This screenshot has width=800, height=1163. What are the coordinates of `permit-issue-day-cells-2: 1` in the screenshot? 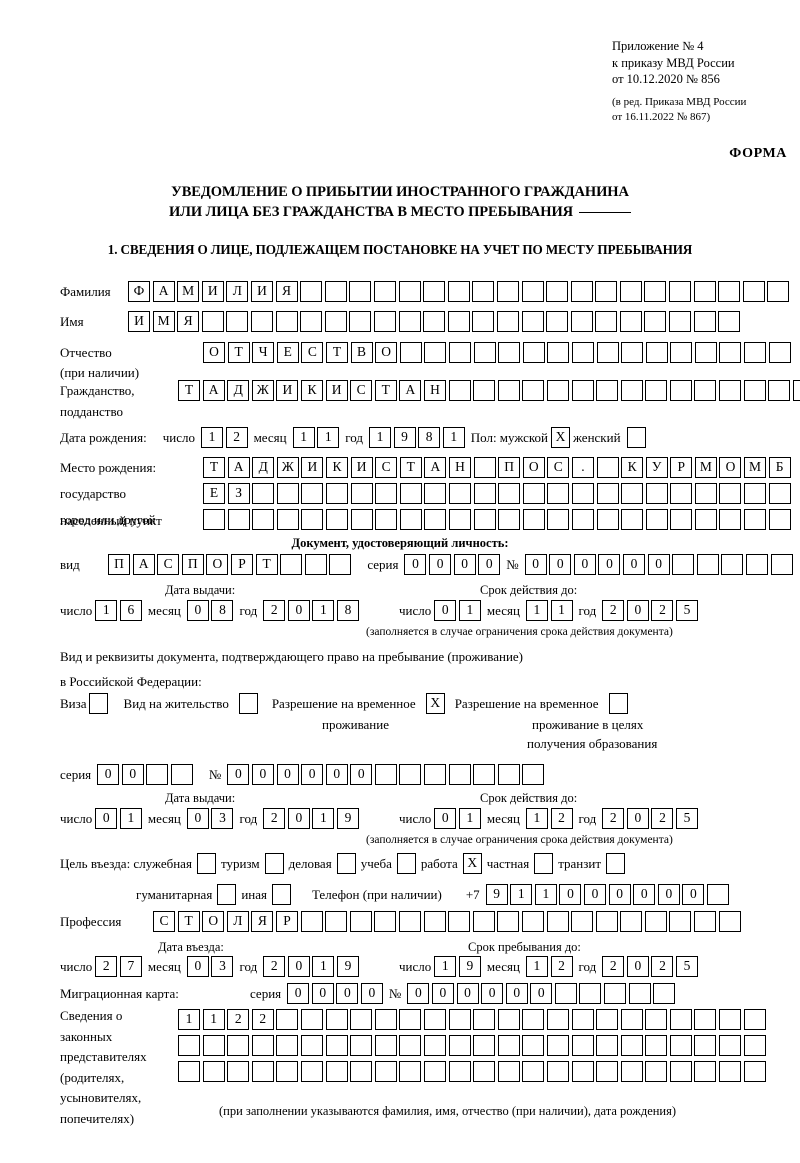 It's located at (130, 818).